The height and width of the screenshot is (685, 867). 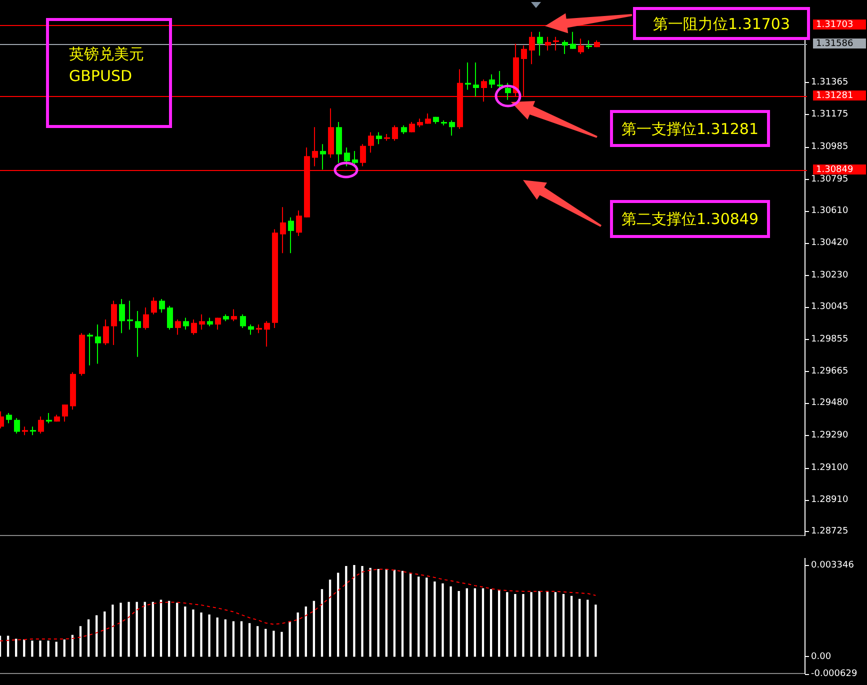 What do you see at coordinates (690, 219) in the screenshot?
I see `annotation: 第二支撑位1.30849` at bounding box center [690, 219].